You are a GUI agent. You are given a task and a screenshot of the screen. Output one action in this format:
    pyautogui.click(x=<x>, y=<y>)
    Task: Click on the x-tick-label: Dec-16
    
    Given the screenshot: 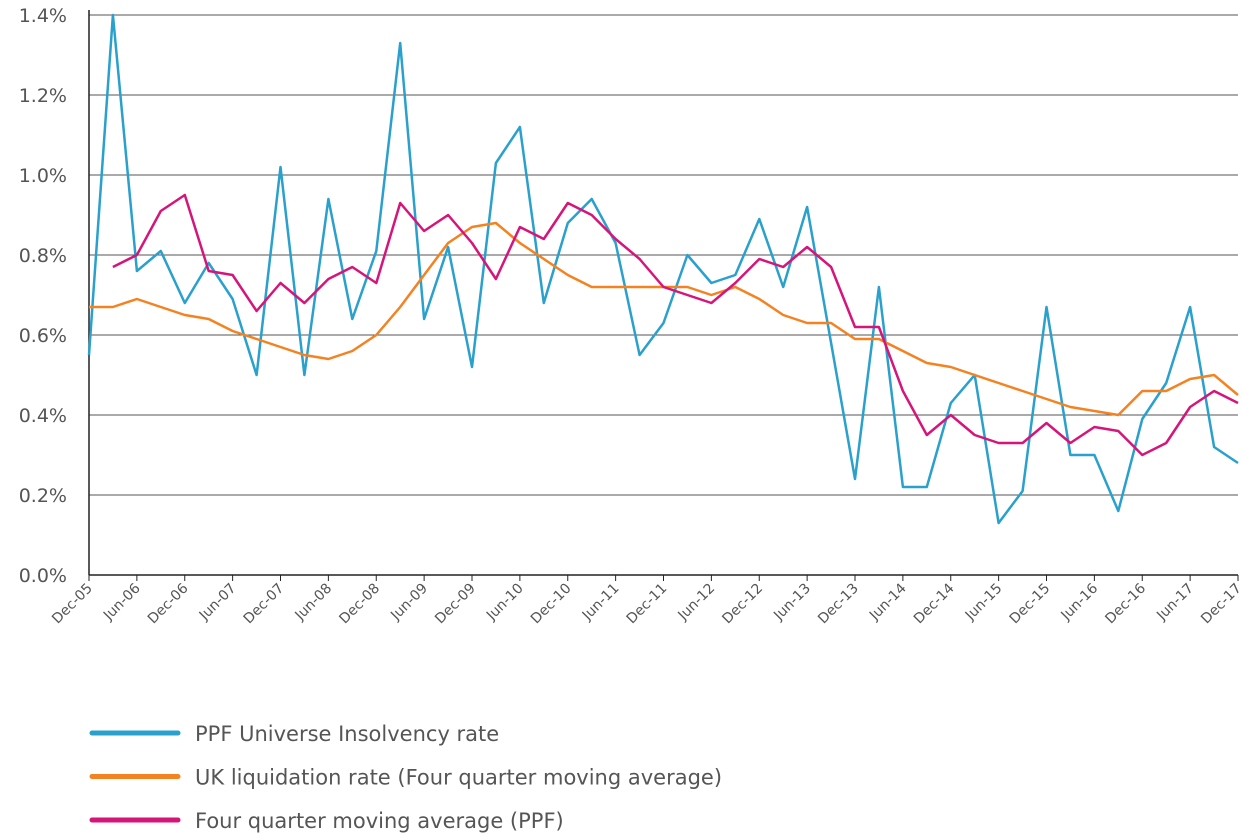 What is the action you would take?
    pyautogui.click(x=1125, y=603)
    